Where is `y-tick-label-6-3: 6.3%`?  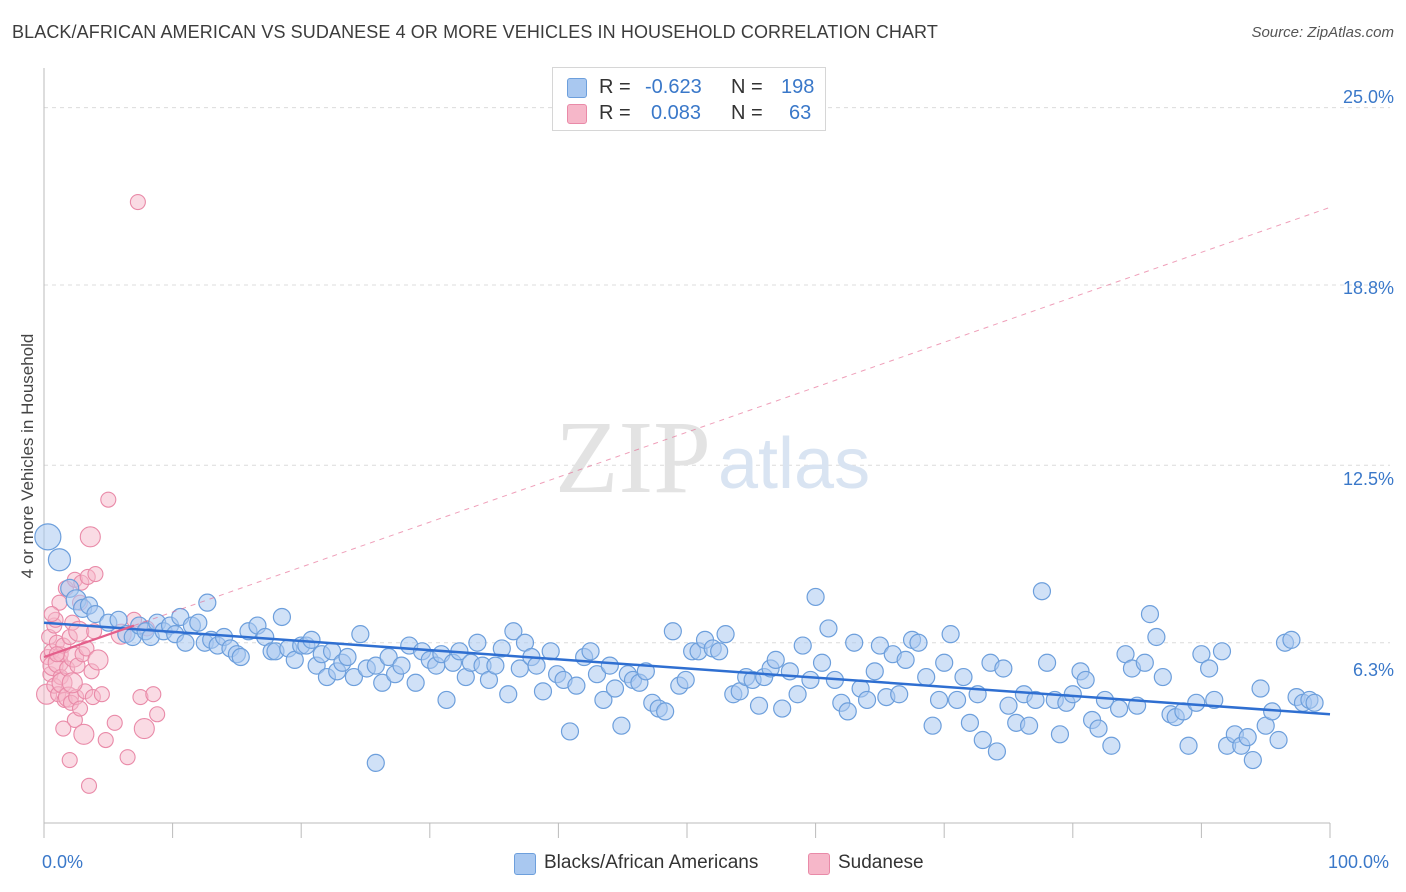
y-tick-label-6-3: 6.3% is located at coordinates (1373, 670).